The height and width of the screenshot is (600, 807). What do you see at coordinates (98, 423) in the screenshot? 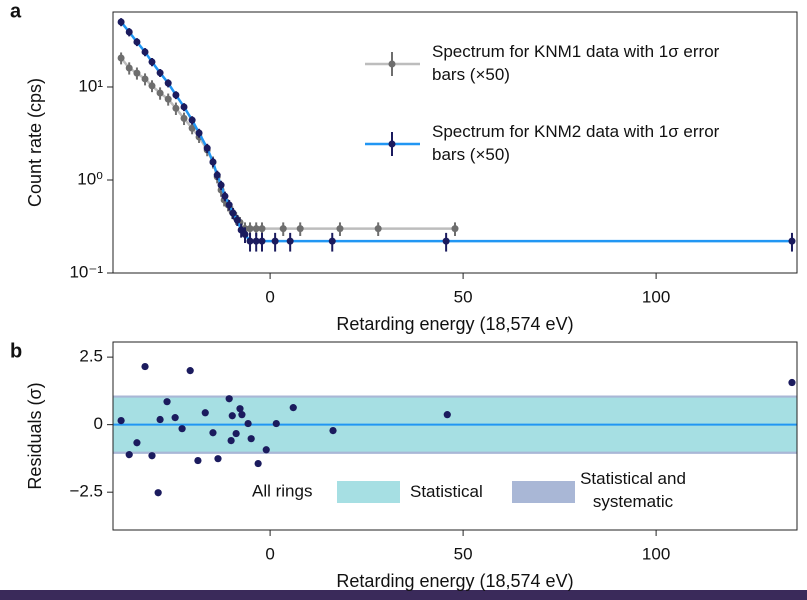
I see `y-tick-label: 0` at bounding box center [98, 423].